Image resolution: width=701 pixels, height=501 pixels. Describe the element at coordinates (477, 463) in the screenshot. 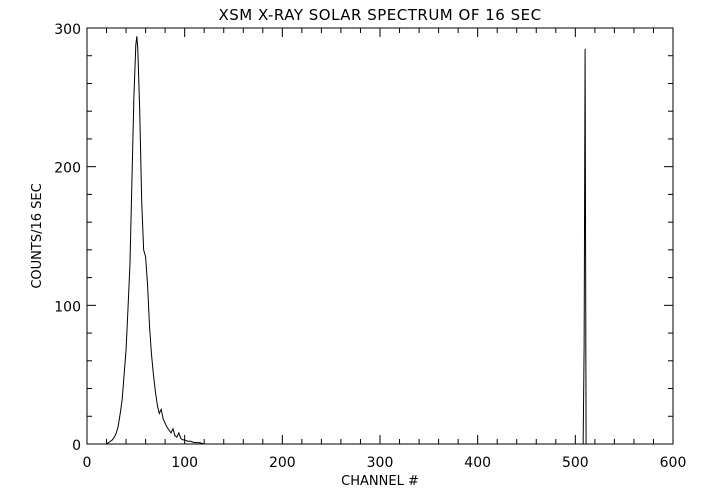

I see `x-tick-label: 400` at that location.